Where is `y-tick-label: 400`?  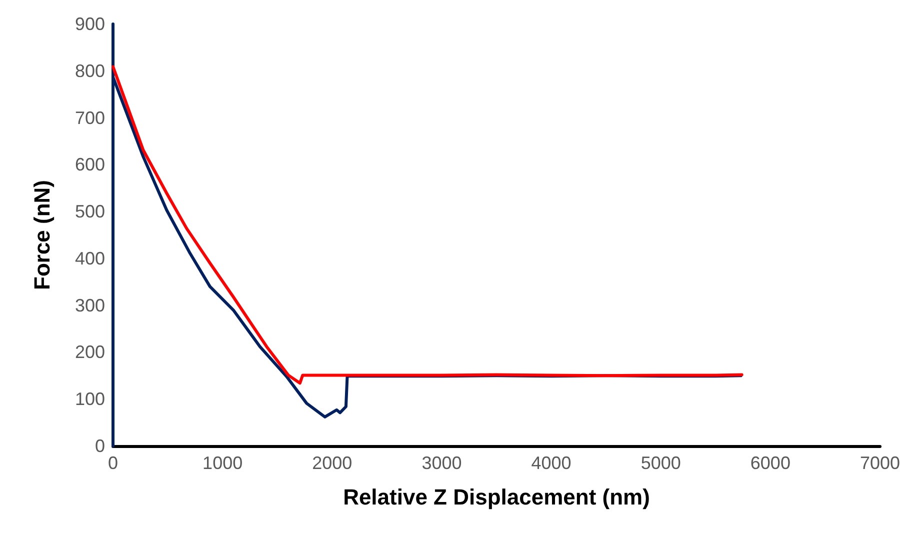
y-tick-label: 400 is located at coordinates (89, 258).